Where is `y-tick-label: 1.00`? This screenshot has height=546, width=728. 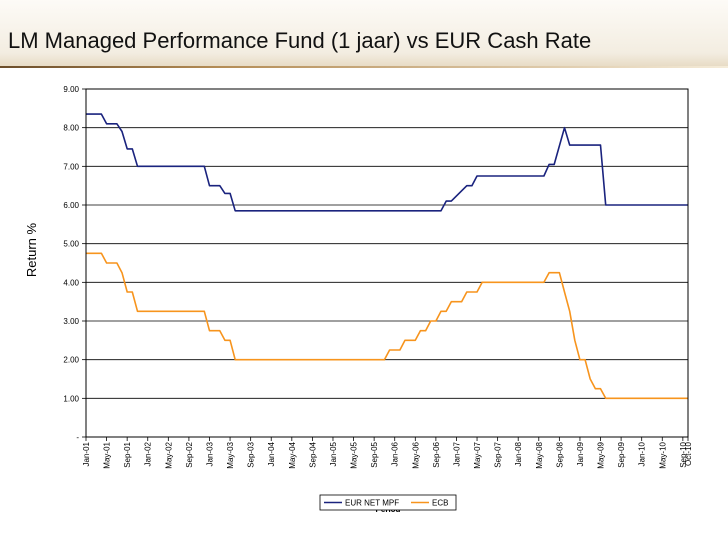 y-tick-label: 1.00 is located at coordinates (71, 398).